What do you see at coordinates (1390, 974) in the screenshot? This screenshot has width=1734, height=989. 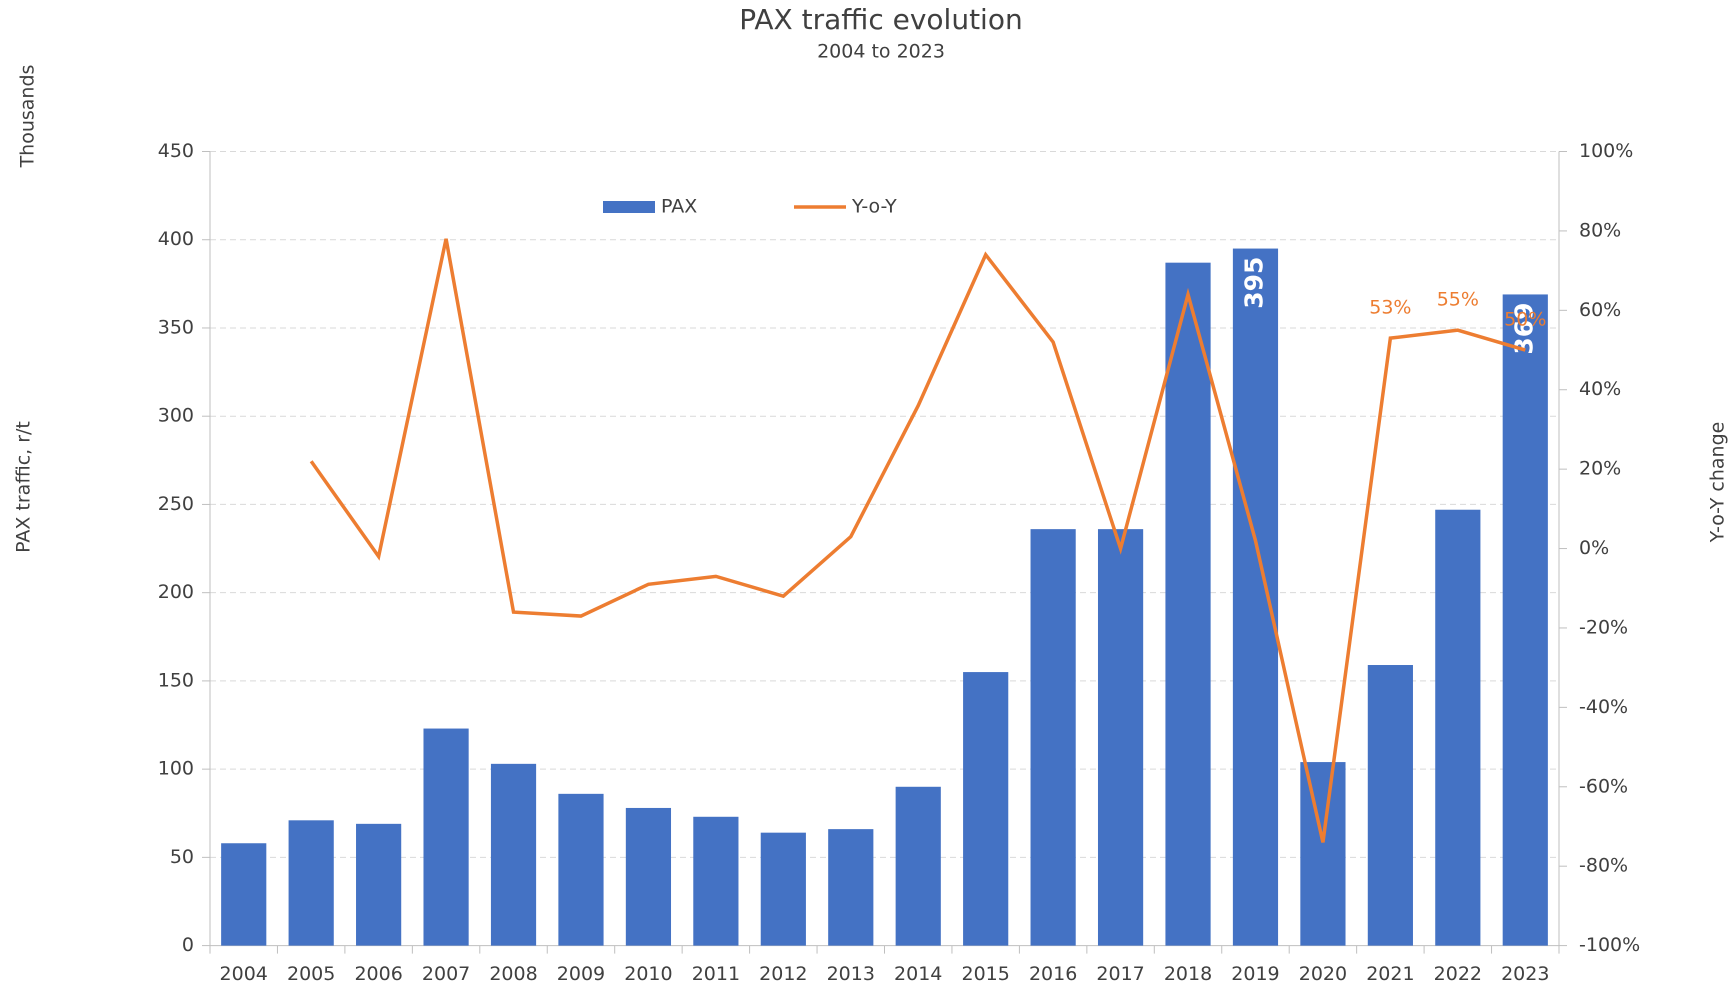 I see `x-tick-label: 2021` at bounding box center [1390, 974].